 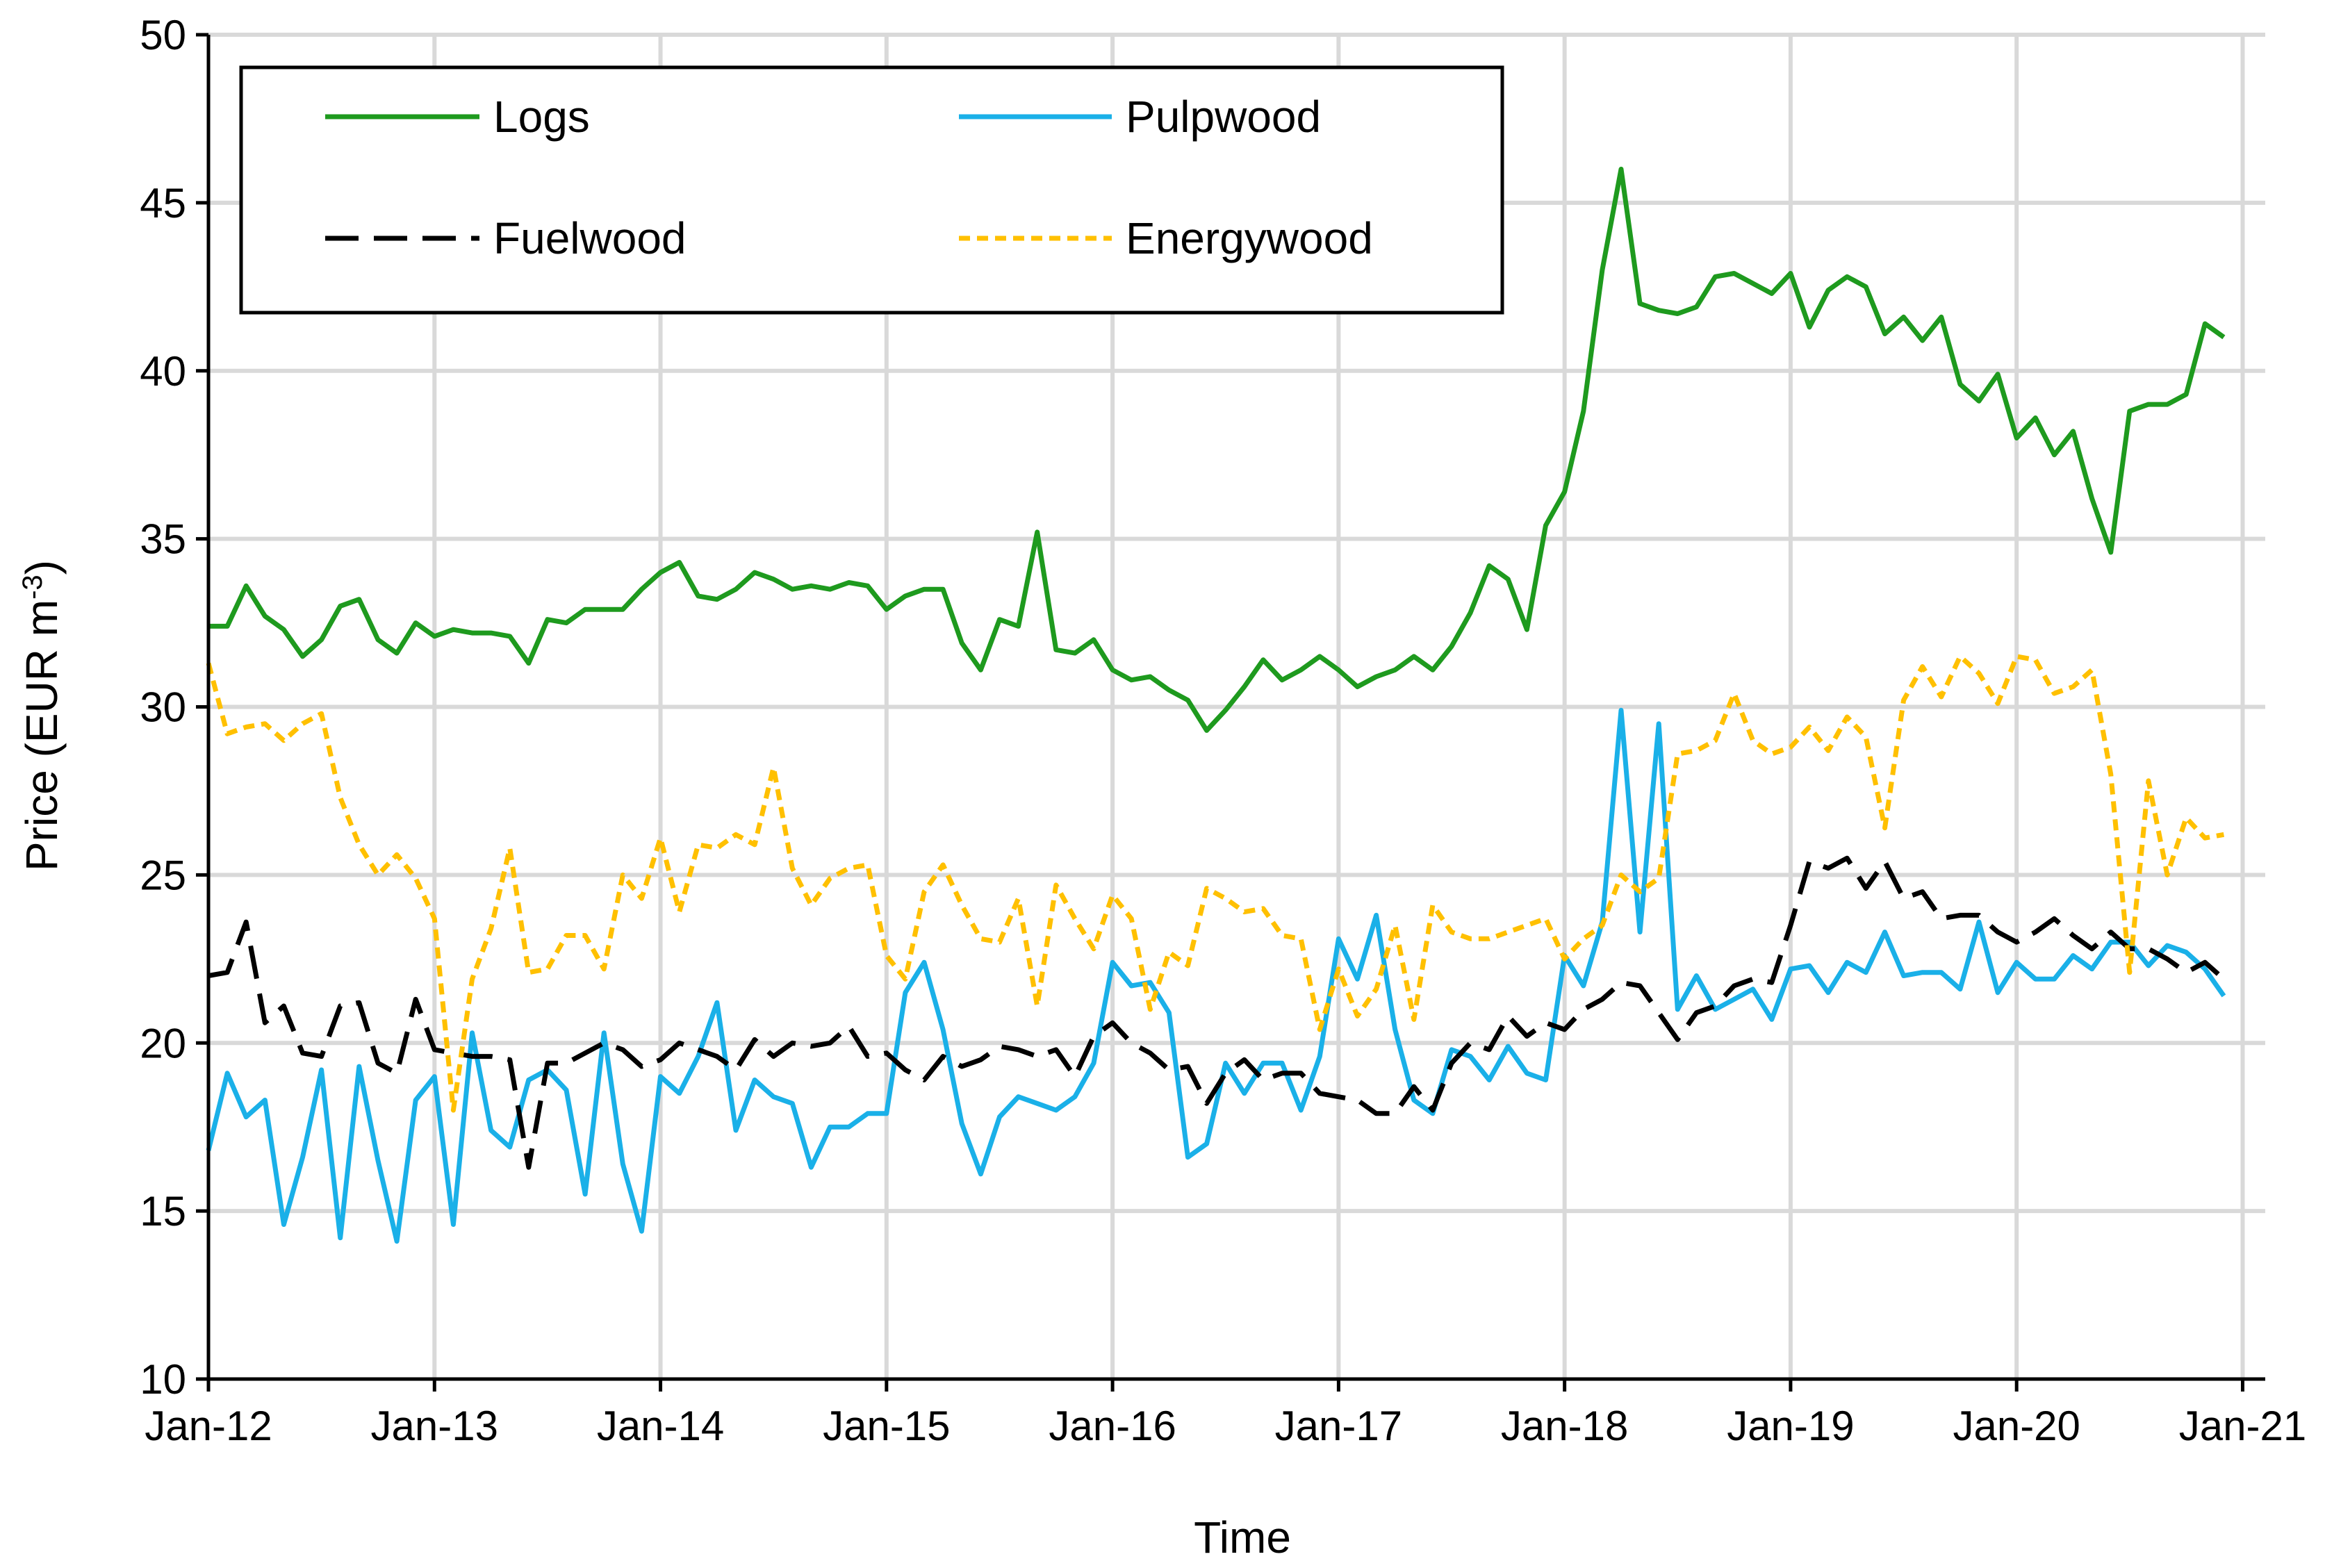 I want to click on x-tick-label: Jan-13, so click(x=435, y=1426).